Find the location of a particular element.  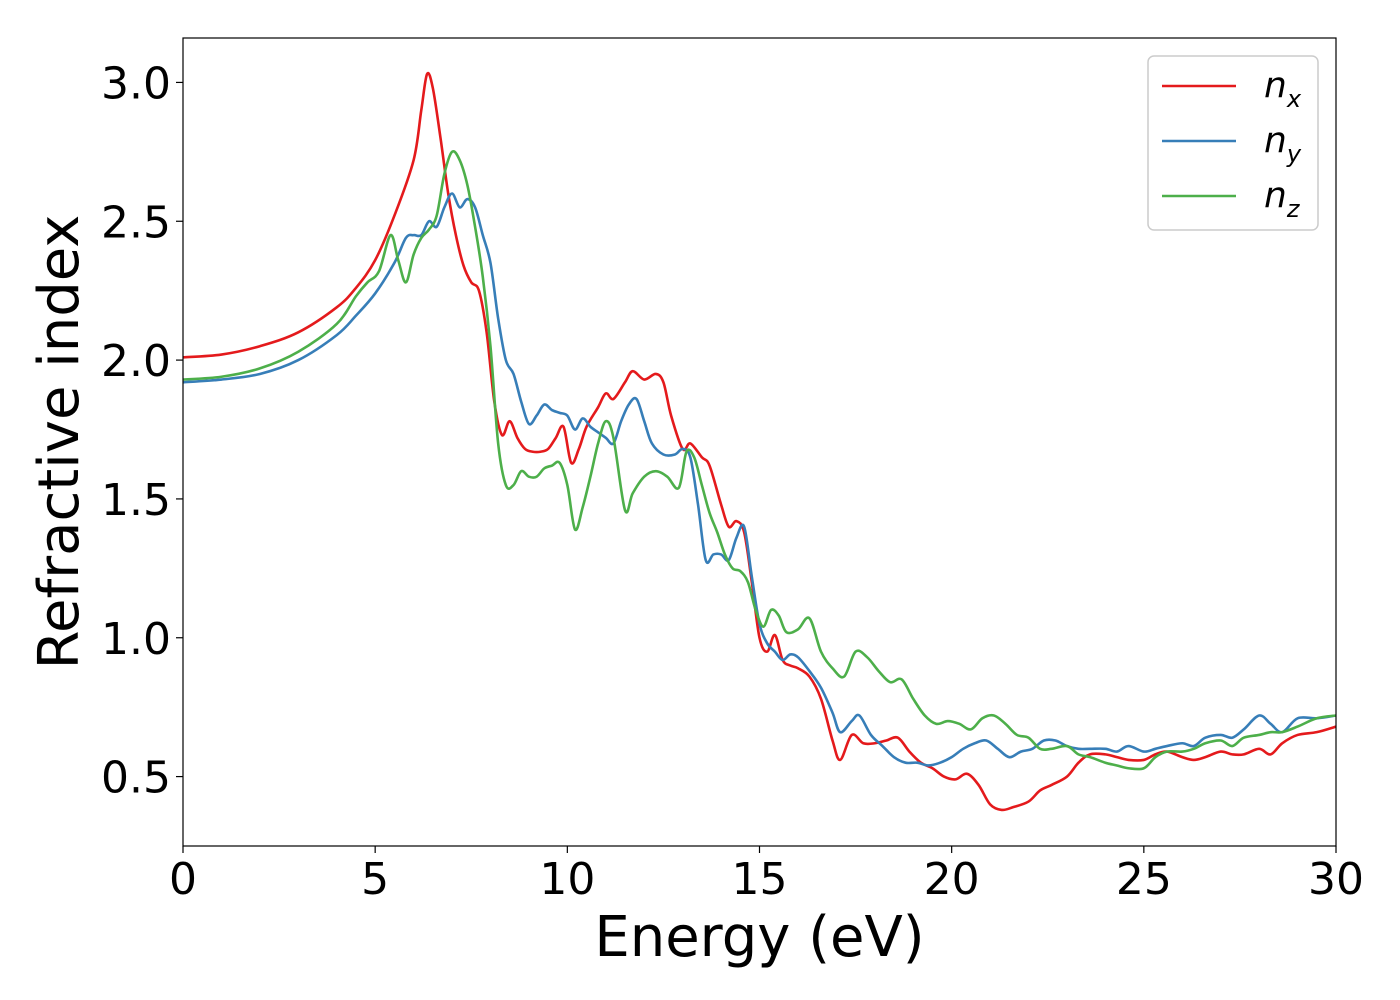

y-tick-label: 3.0 is located at coordinates (136, 83).